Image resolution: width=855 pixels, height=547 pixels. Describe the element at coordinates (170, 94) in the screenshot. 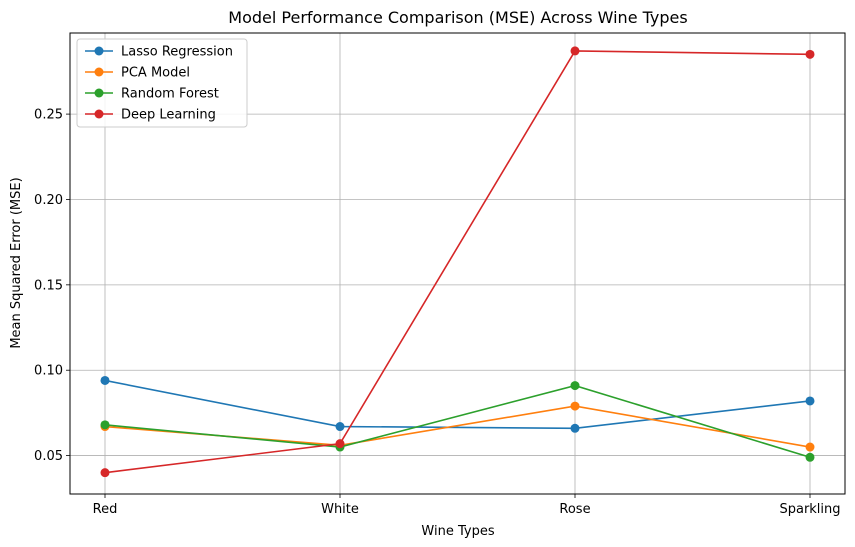

I see `legend-label-random-forest: Random Forest` at that location.